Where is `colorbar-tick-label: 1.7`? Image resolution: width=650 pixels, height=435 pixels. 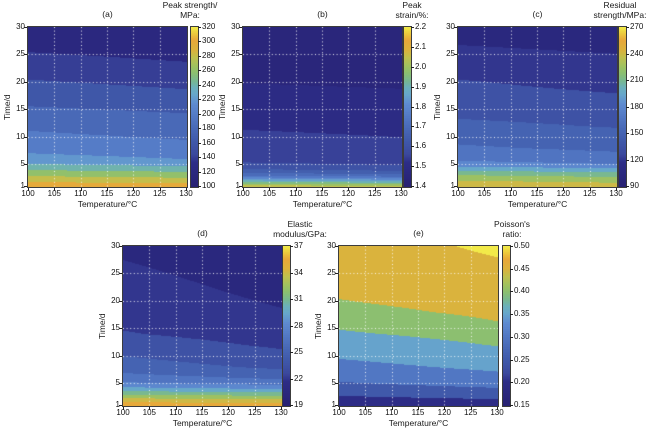 colorbar-tick-label: 1.7 is located at coordinates (421, 126).